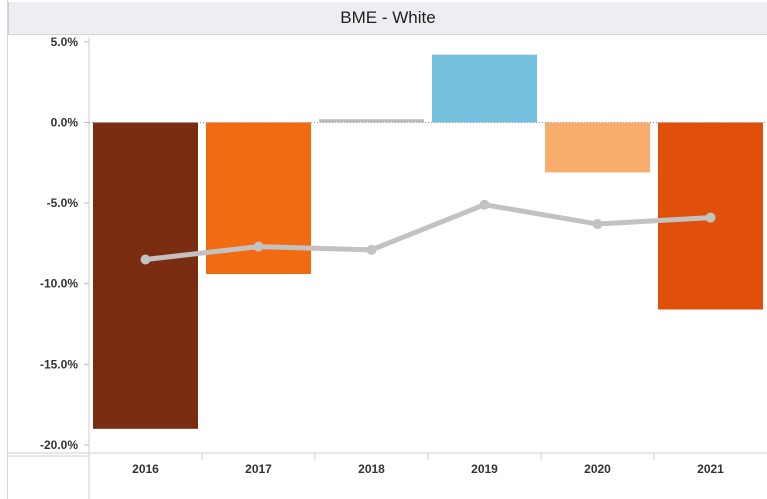  What do you see at coordinates (145, 259) in the screenshot?
I see `line-point-2016` at bounding box center [145, 259].